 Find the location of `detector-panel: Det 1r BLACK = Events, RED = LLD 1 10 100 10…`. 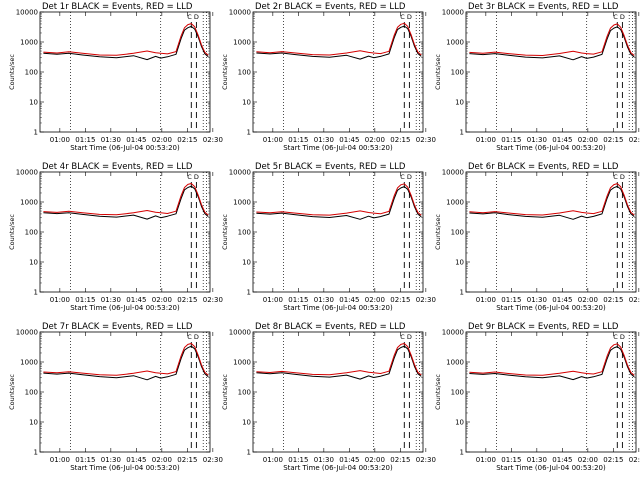

detector-panel: Det 1r BLACK = Events, RED = LLD 1 10 100 10… is located at coordinates (115, 77).